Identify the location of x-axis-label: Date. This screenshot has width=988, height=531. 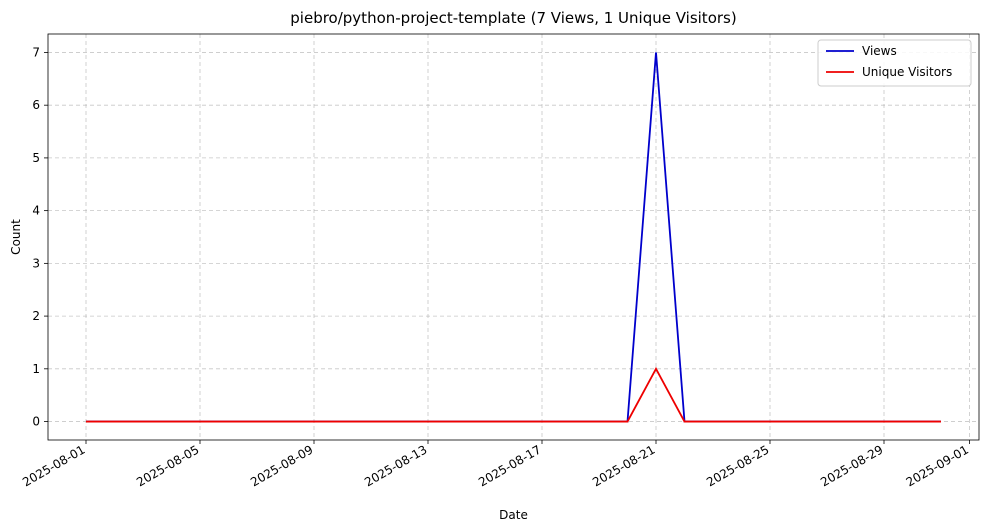
(513, 515).